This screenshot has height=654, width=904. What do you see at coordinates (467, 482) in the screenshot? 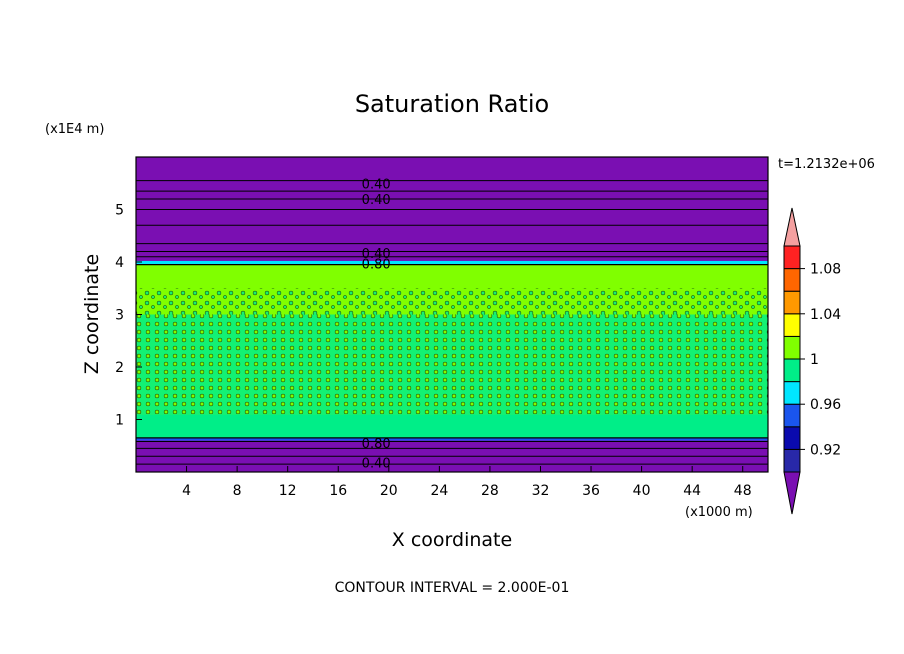
I see `x-ticks: 4 8 12 16 20 24 28 32 36 40 44 48` at bounding box center [467, 482].